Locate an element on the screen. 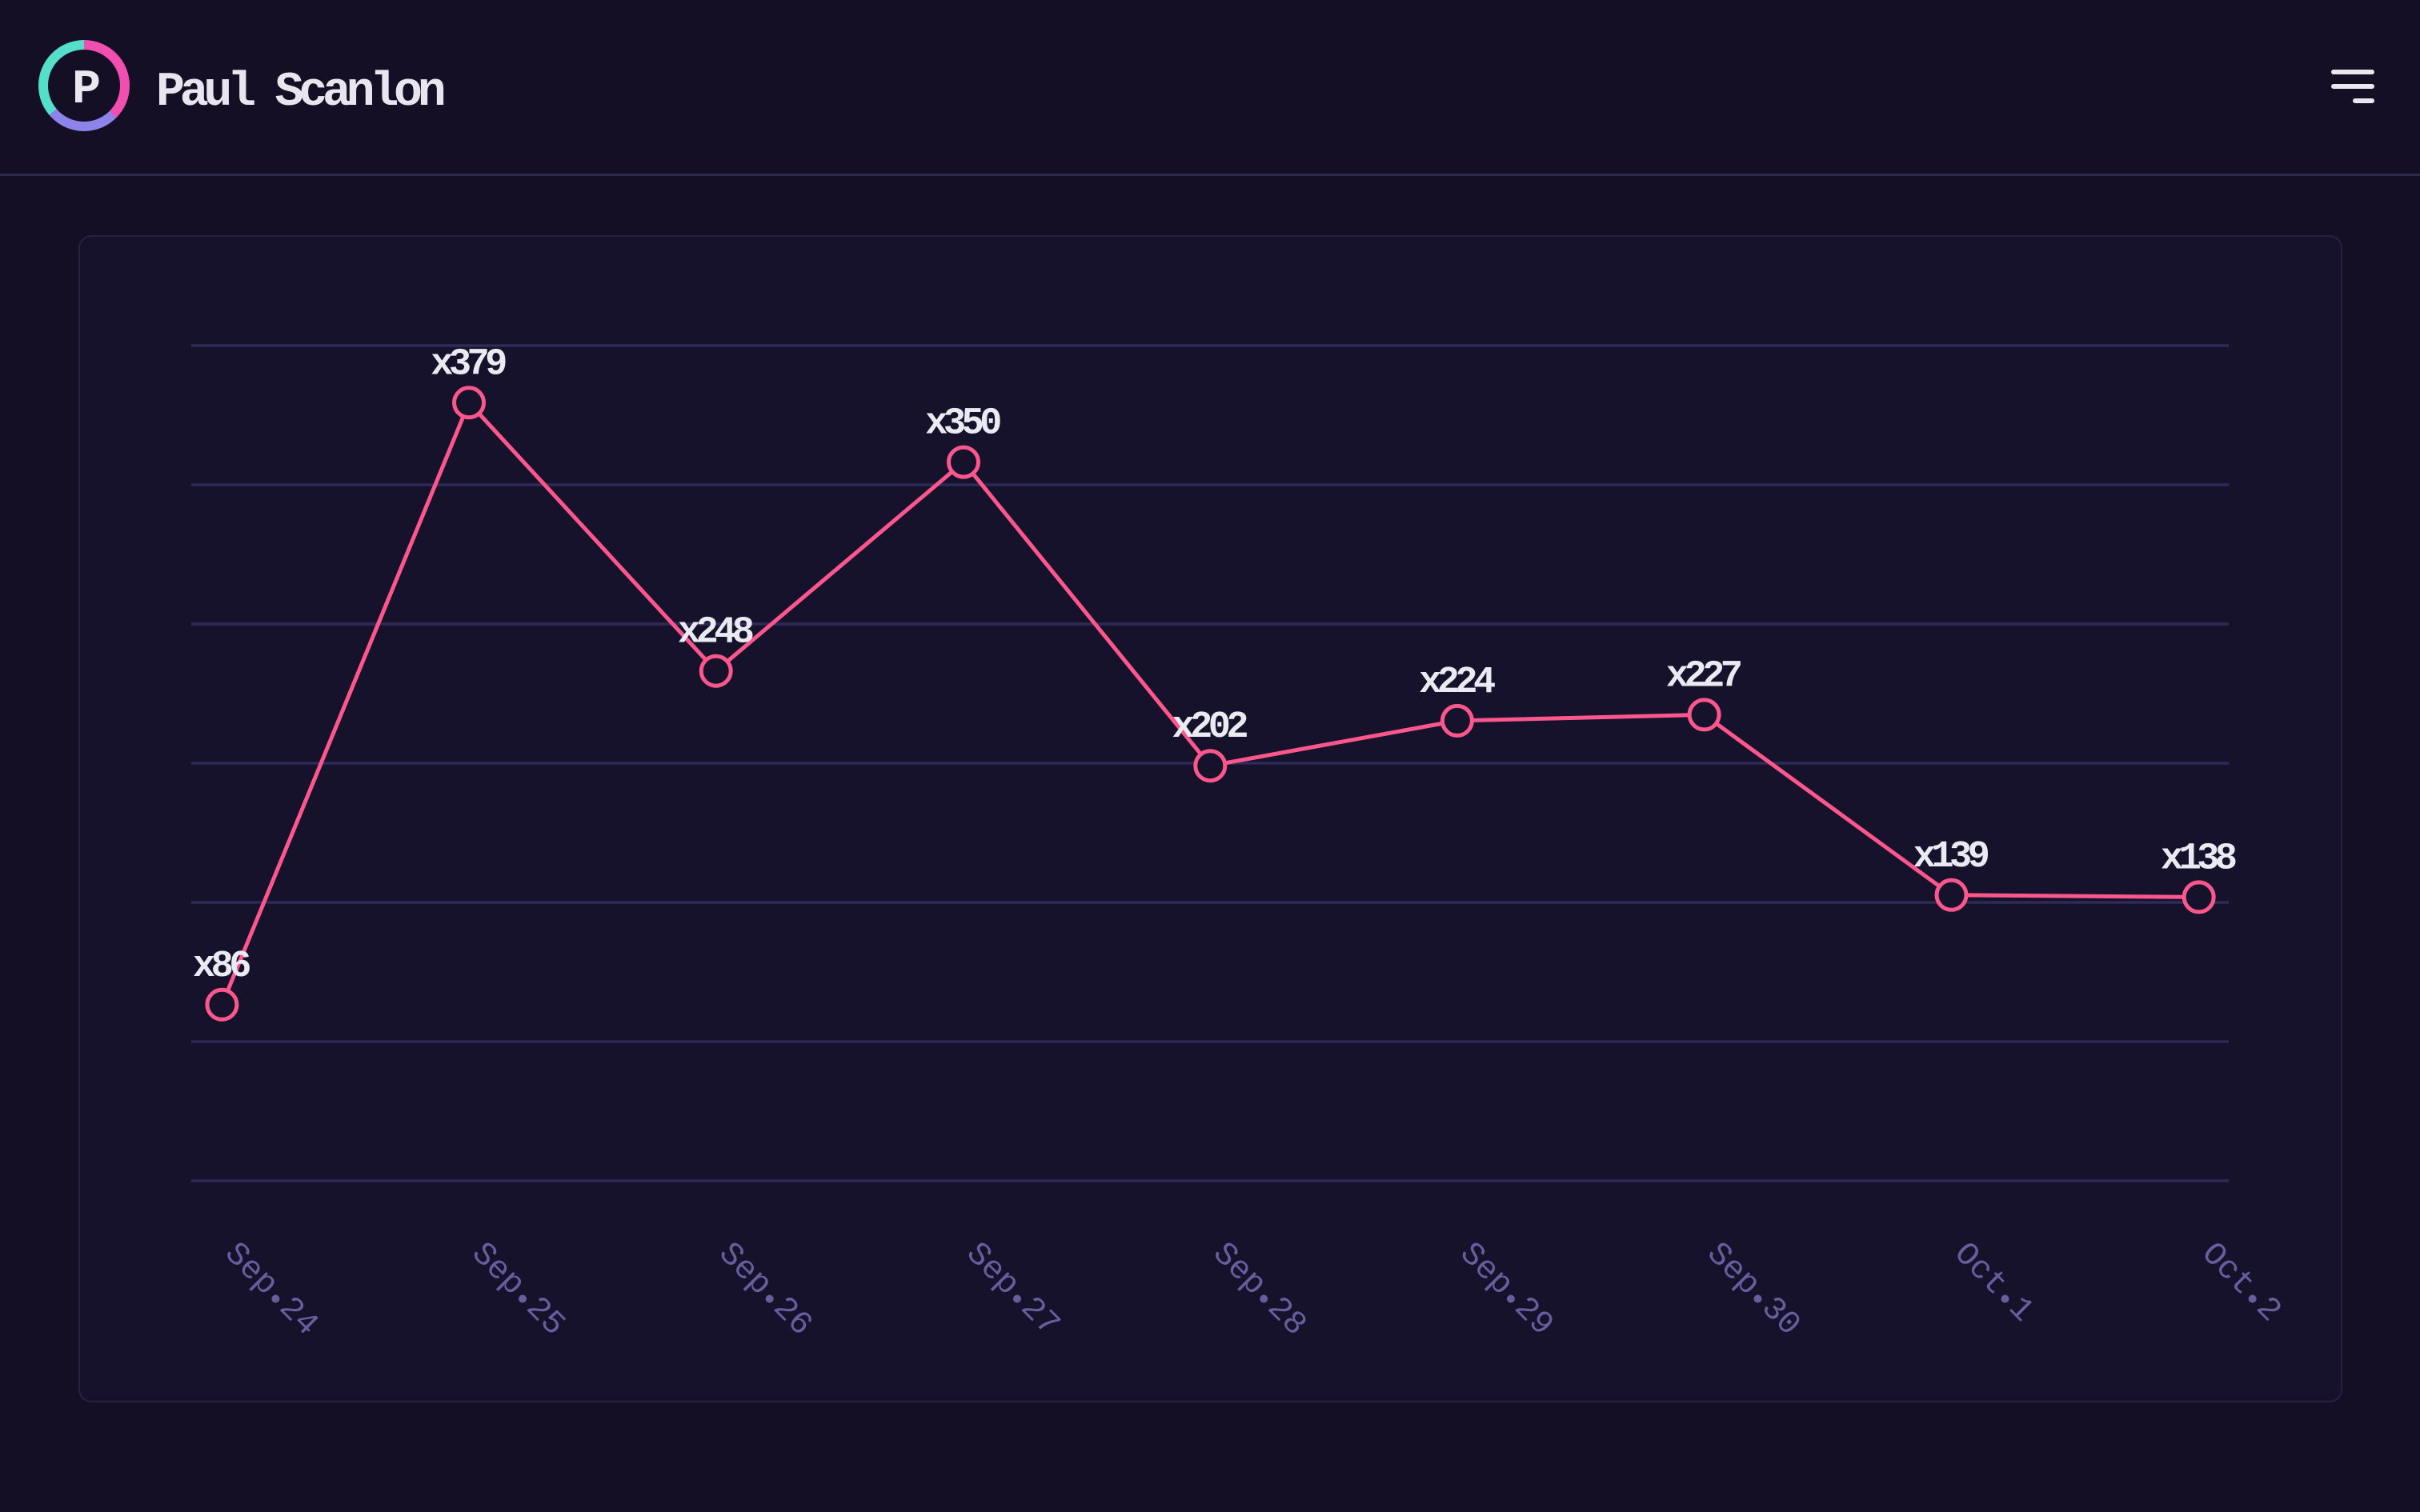 The height and width of the screenshot is (1512, 2420). svg-text: Sep•29 is located at coordinates (1505, 1291).